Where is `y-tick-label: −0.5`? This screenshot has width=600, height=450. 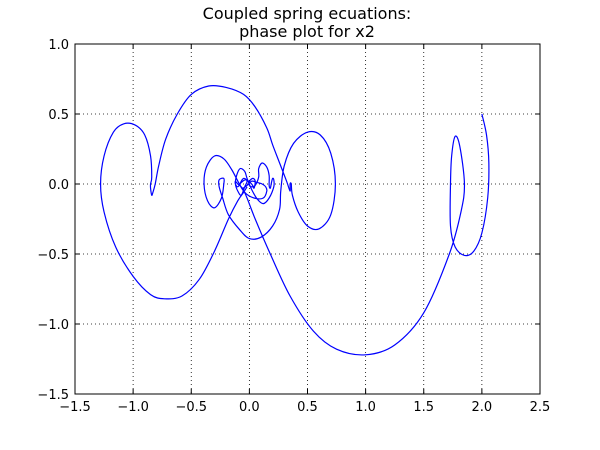 y-tick-label: −0.5 is located at coordinates (53, 255).